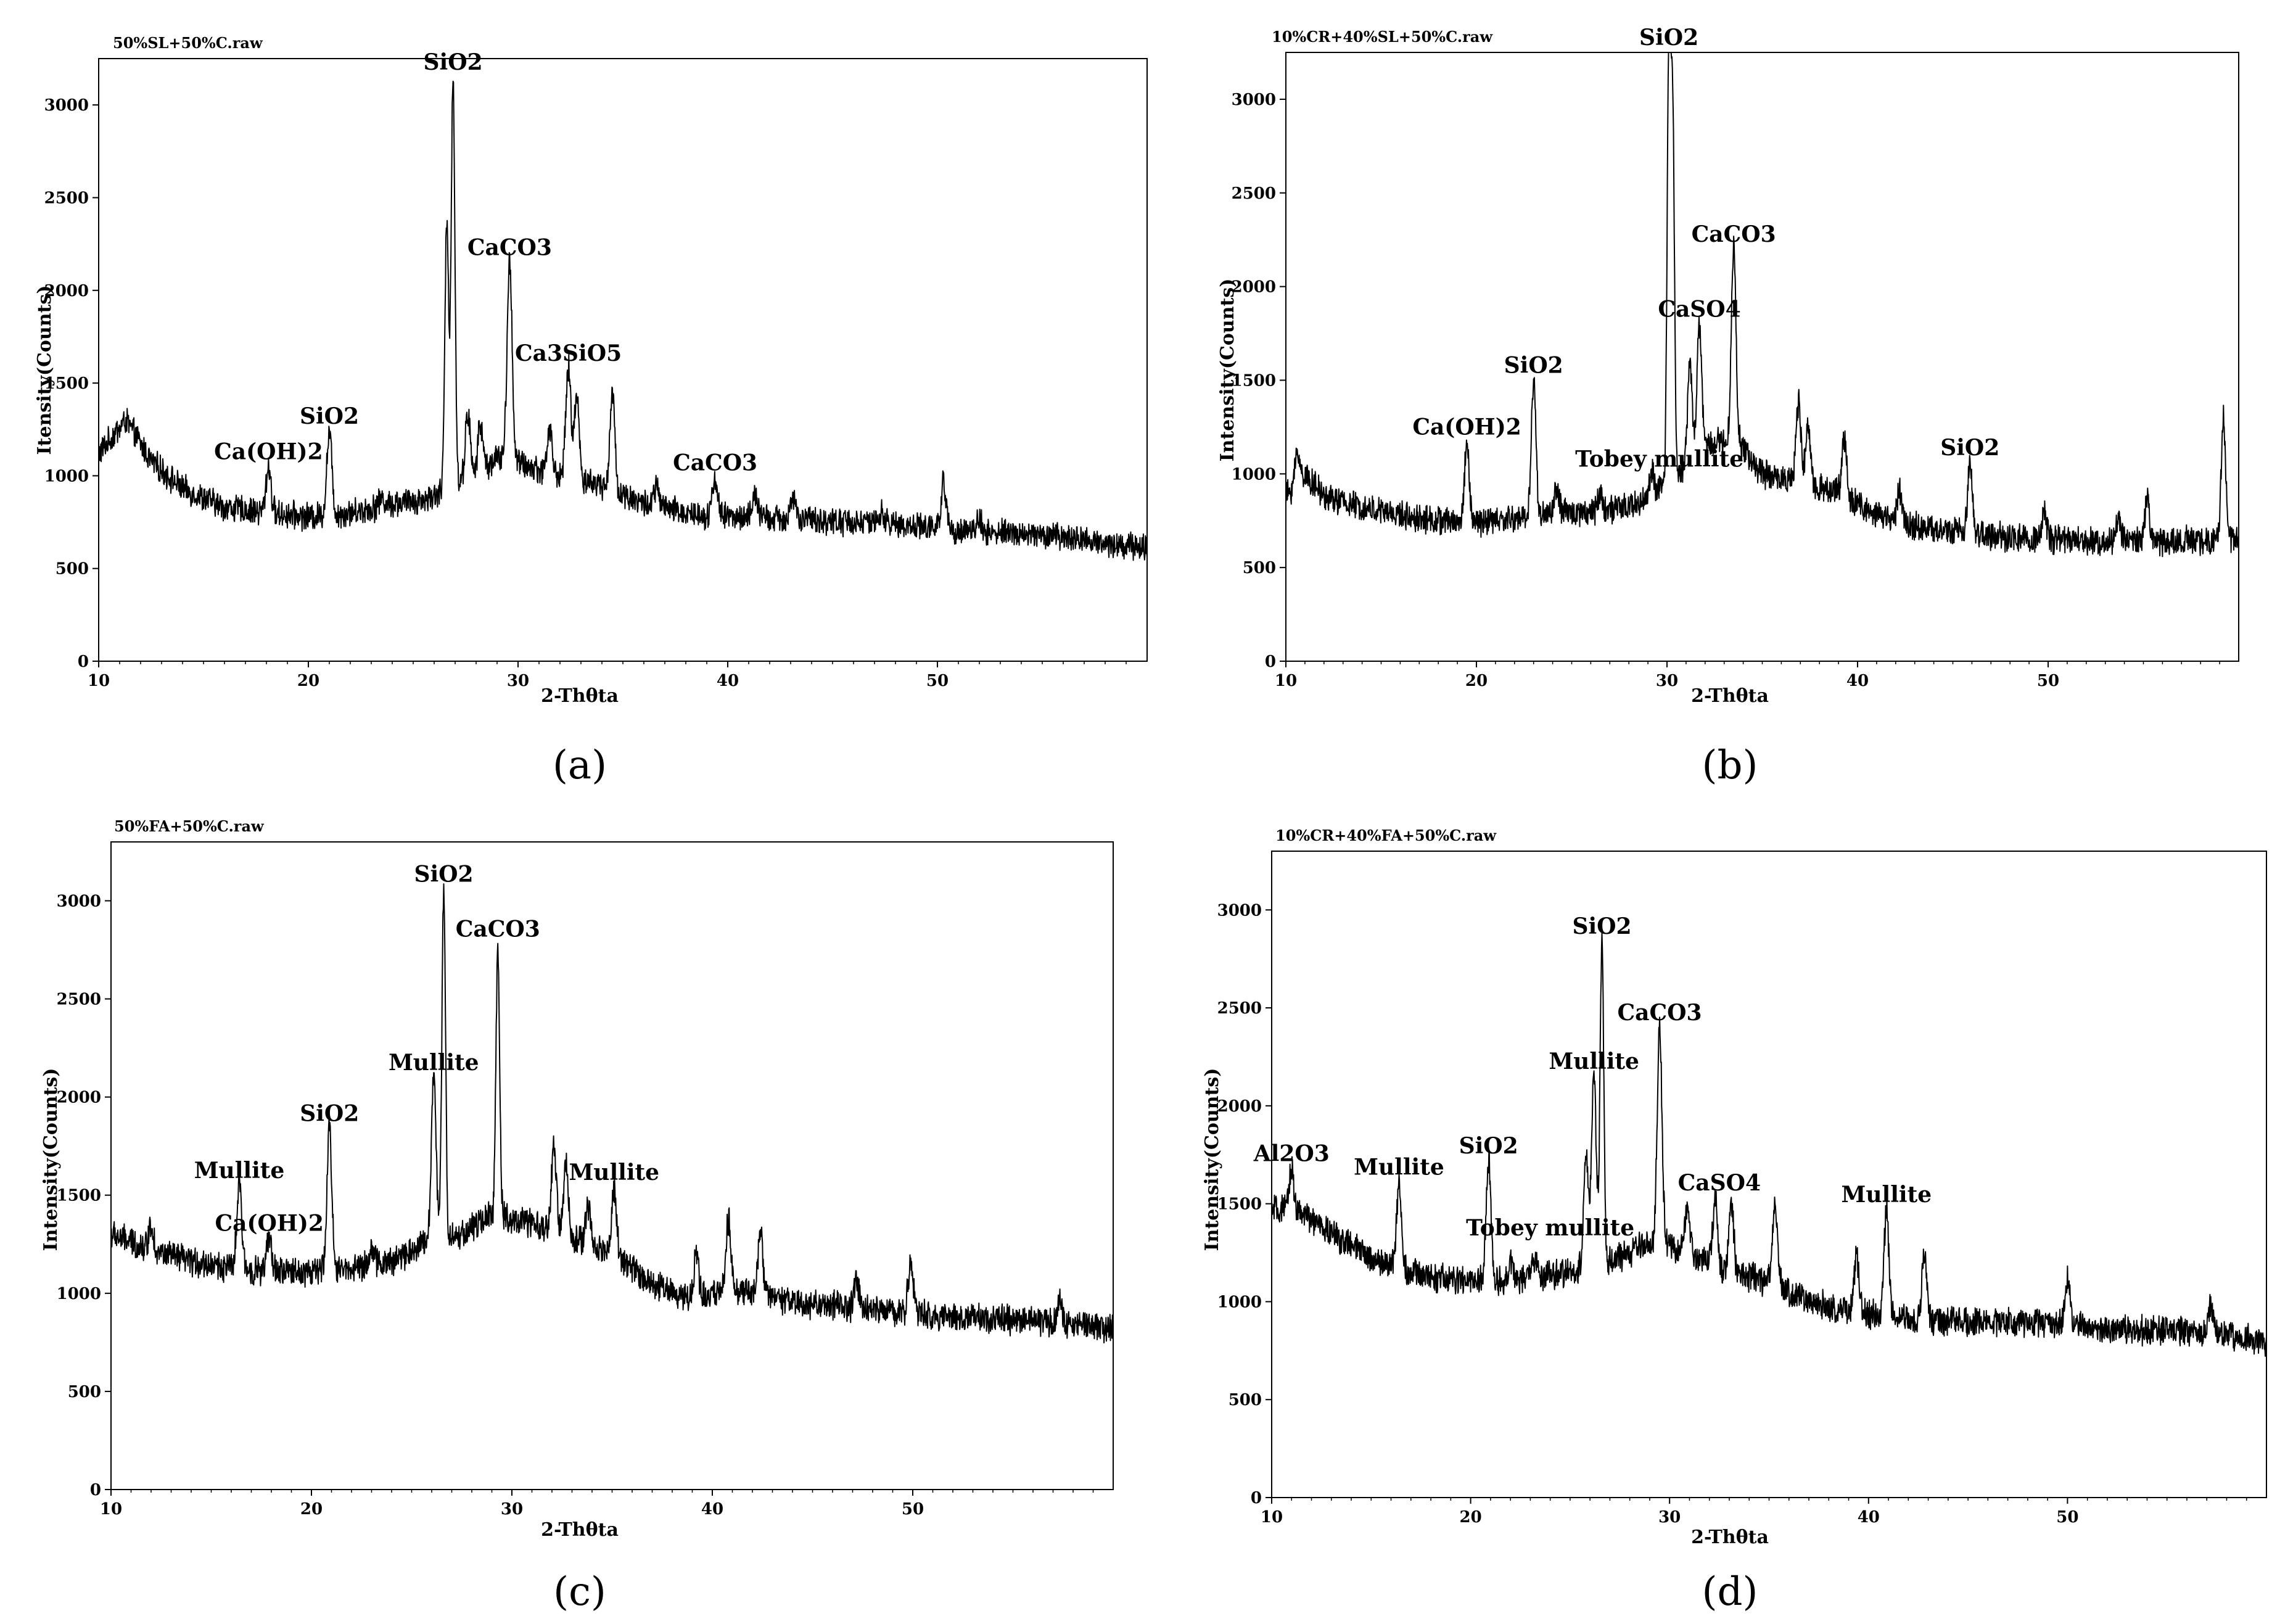 This screenshot has width=2272, height=1624. What do you see at coordinates (1869, 1517) in the screenshot?
I see `panel-d-x-tick-label: 40` at bounding box center [1869, 1517].